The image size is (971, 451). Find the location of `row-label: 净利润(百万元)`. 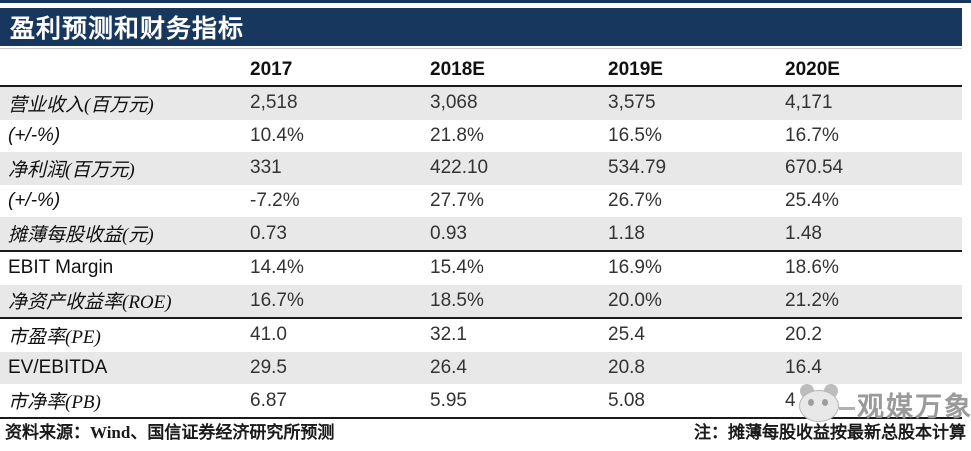

row-label: 净利润(百万元) is located at coordinates (71, 170).